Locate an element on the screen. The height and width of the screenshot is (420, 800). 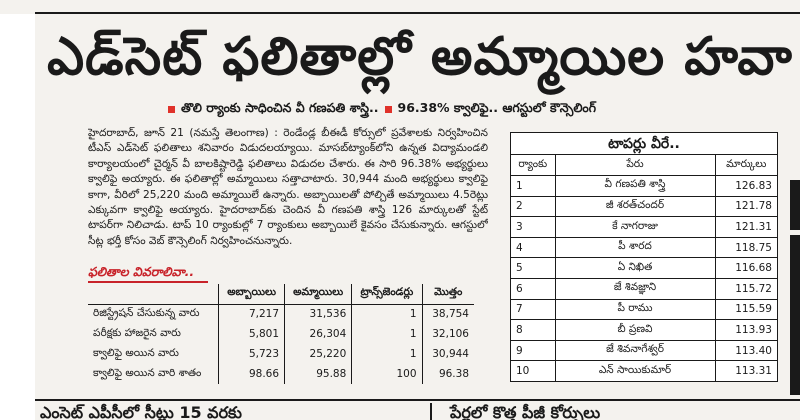
right-edge-bar-gap is located at coordinates (795, 232).